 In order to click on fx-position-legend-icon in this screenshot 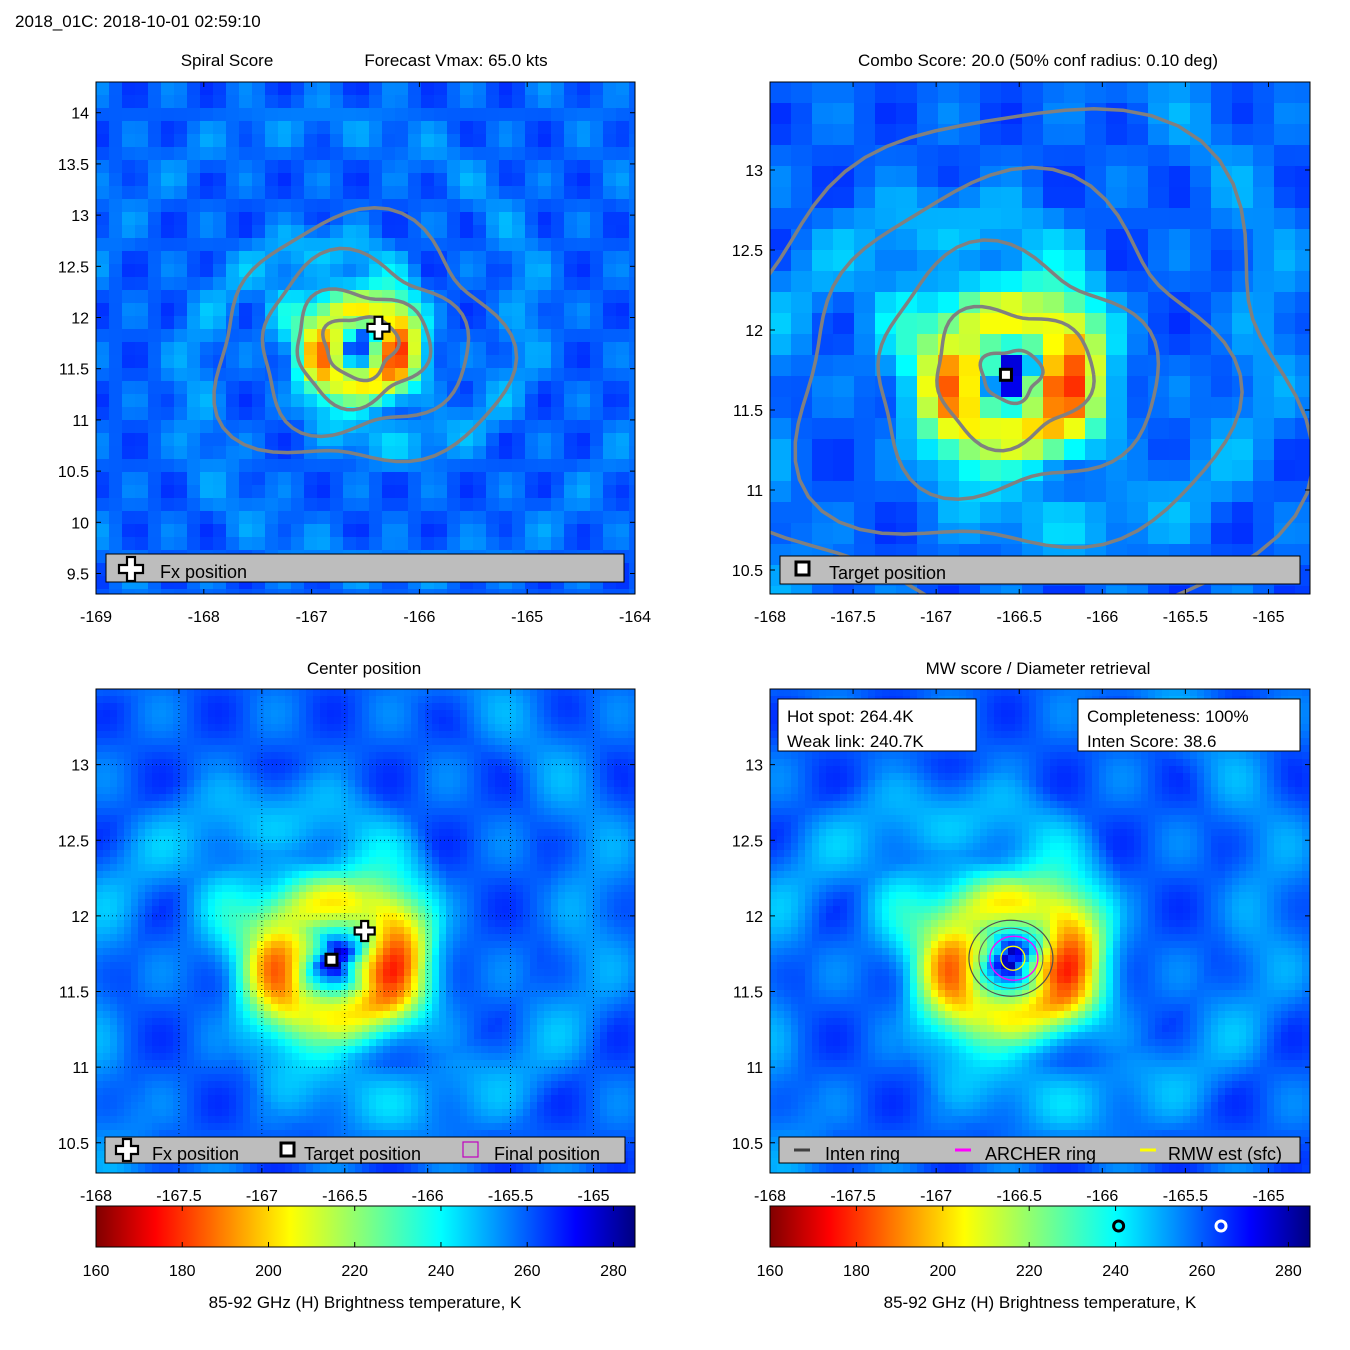, I will do `click(131, 569)`.